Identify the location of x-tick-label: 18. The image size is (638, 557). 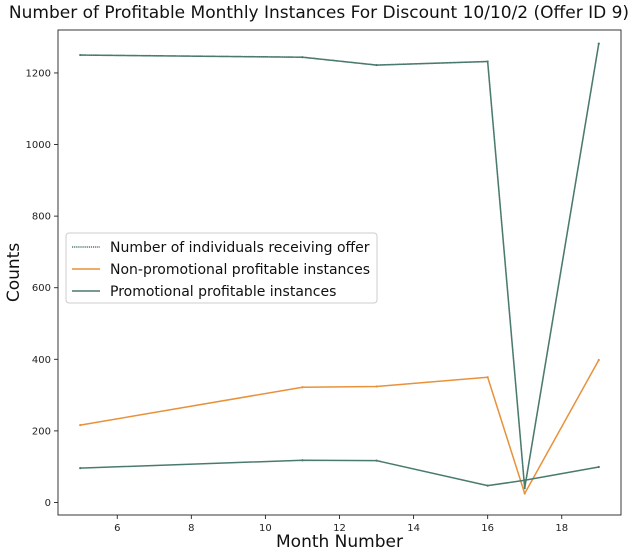
(561, 528).